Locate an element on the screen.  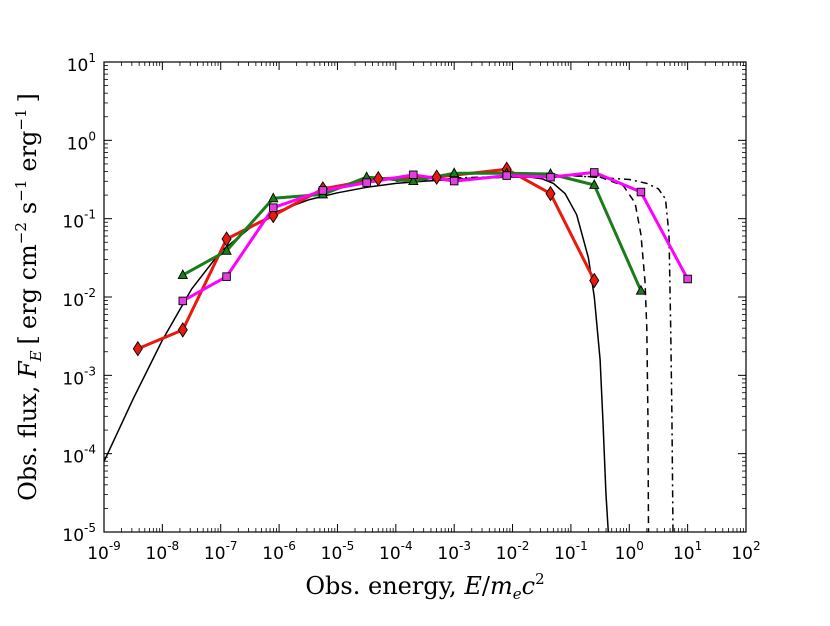
y-tick-label: 10¹ is located at coordinates (81, 63).